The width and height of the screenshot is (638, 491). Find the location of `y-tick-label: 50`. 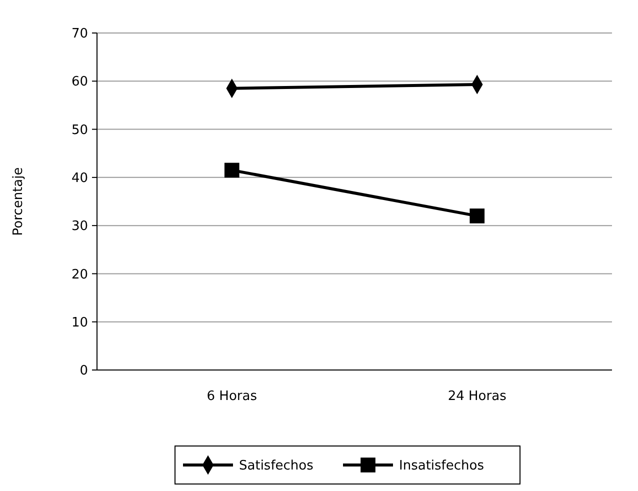

y-tick-label: 50 is located at coordinates (79, 130).